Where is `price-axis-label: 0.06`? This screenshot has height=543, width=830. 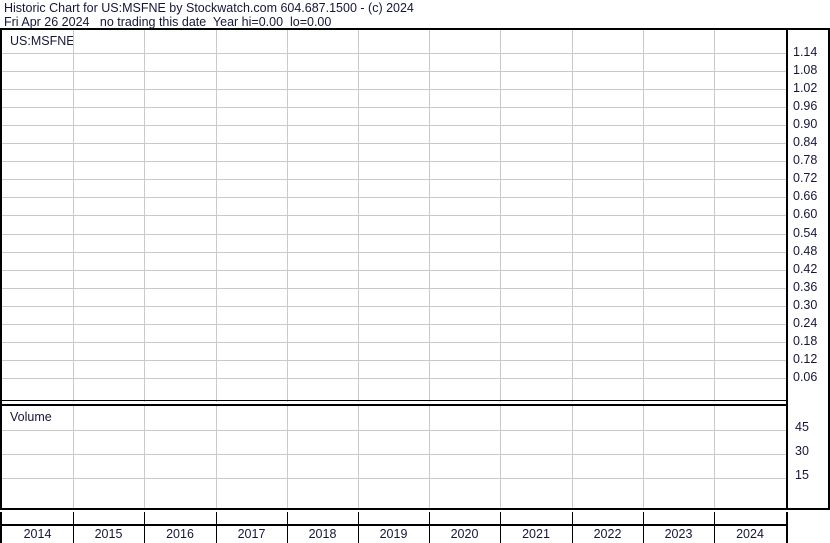 price-axis-label: 0.06 is located at coordinates (805, 376).